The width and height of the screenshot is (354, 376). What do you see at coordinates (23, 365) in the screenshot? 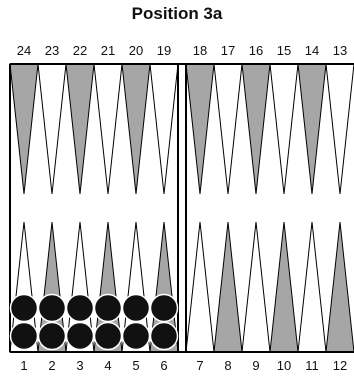
I see `point-label-1: 1` at bounding box center [23, 365].